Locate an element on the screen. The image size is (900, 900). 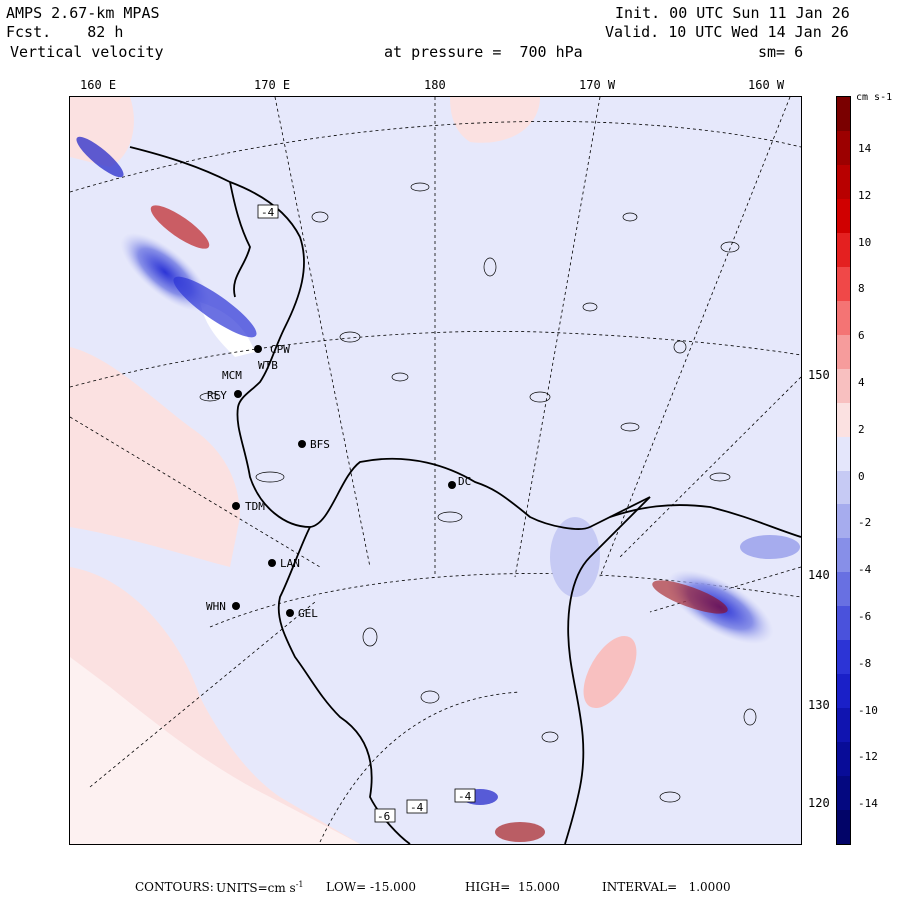
colorbar-tick-label: 12 is located at coordinates (865, 195).